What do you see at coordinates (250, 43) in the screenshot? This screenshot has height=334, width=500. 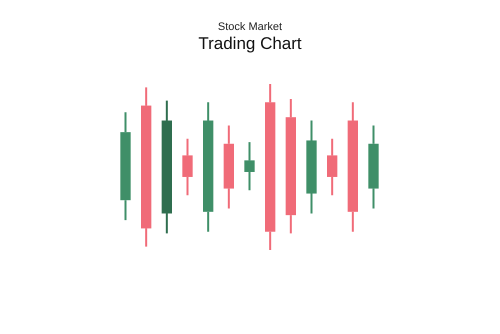 I see `chart-title: Trading Chart` at bounding box center [250, 43].